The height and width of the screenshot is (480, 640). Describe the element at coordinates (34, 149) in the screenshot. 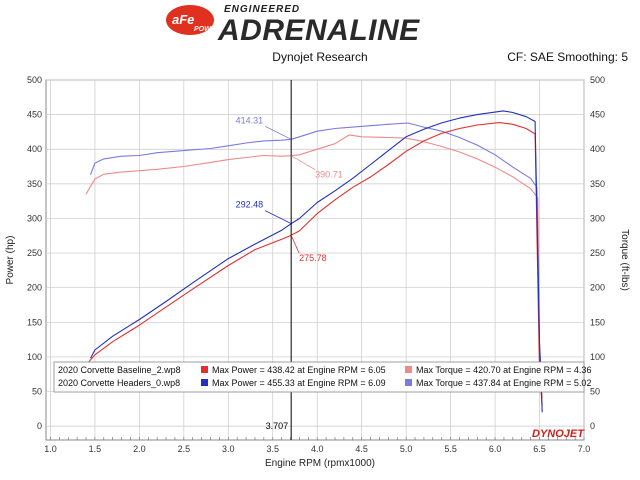

I see `y-tick-label-left: 400` at that location.